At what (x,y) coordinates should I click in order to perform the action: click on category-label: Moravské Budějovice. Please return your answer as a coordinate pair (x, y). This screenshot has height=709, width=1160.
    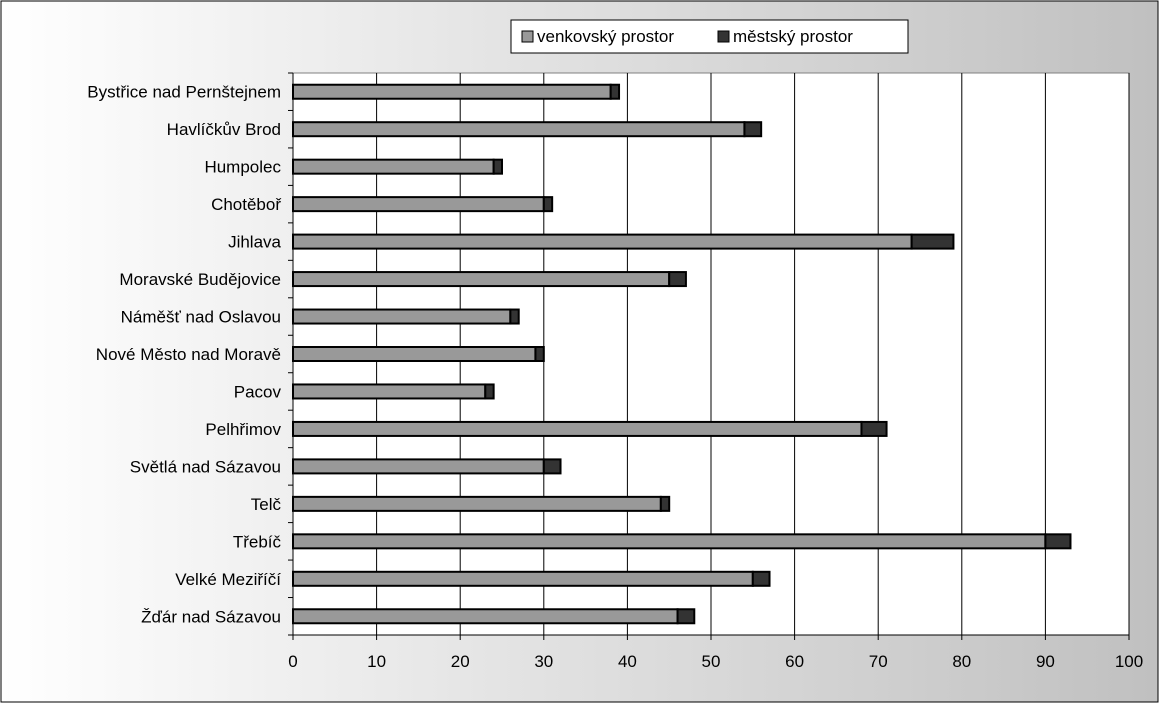
    Looking at the image, I should click on (200, 279).